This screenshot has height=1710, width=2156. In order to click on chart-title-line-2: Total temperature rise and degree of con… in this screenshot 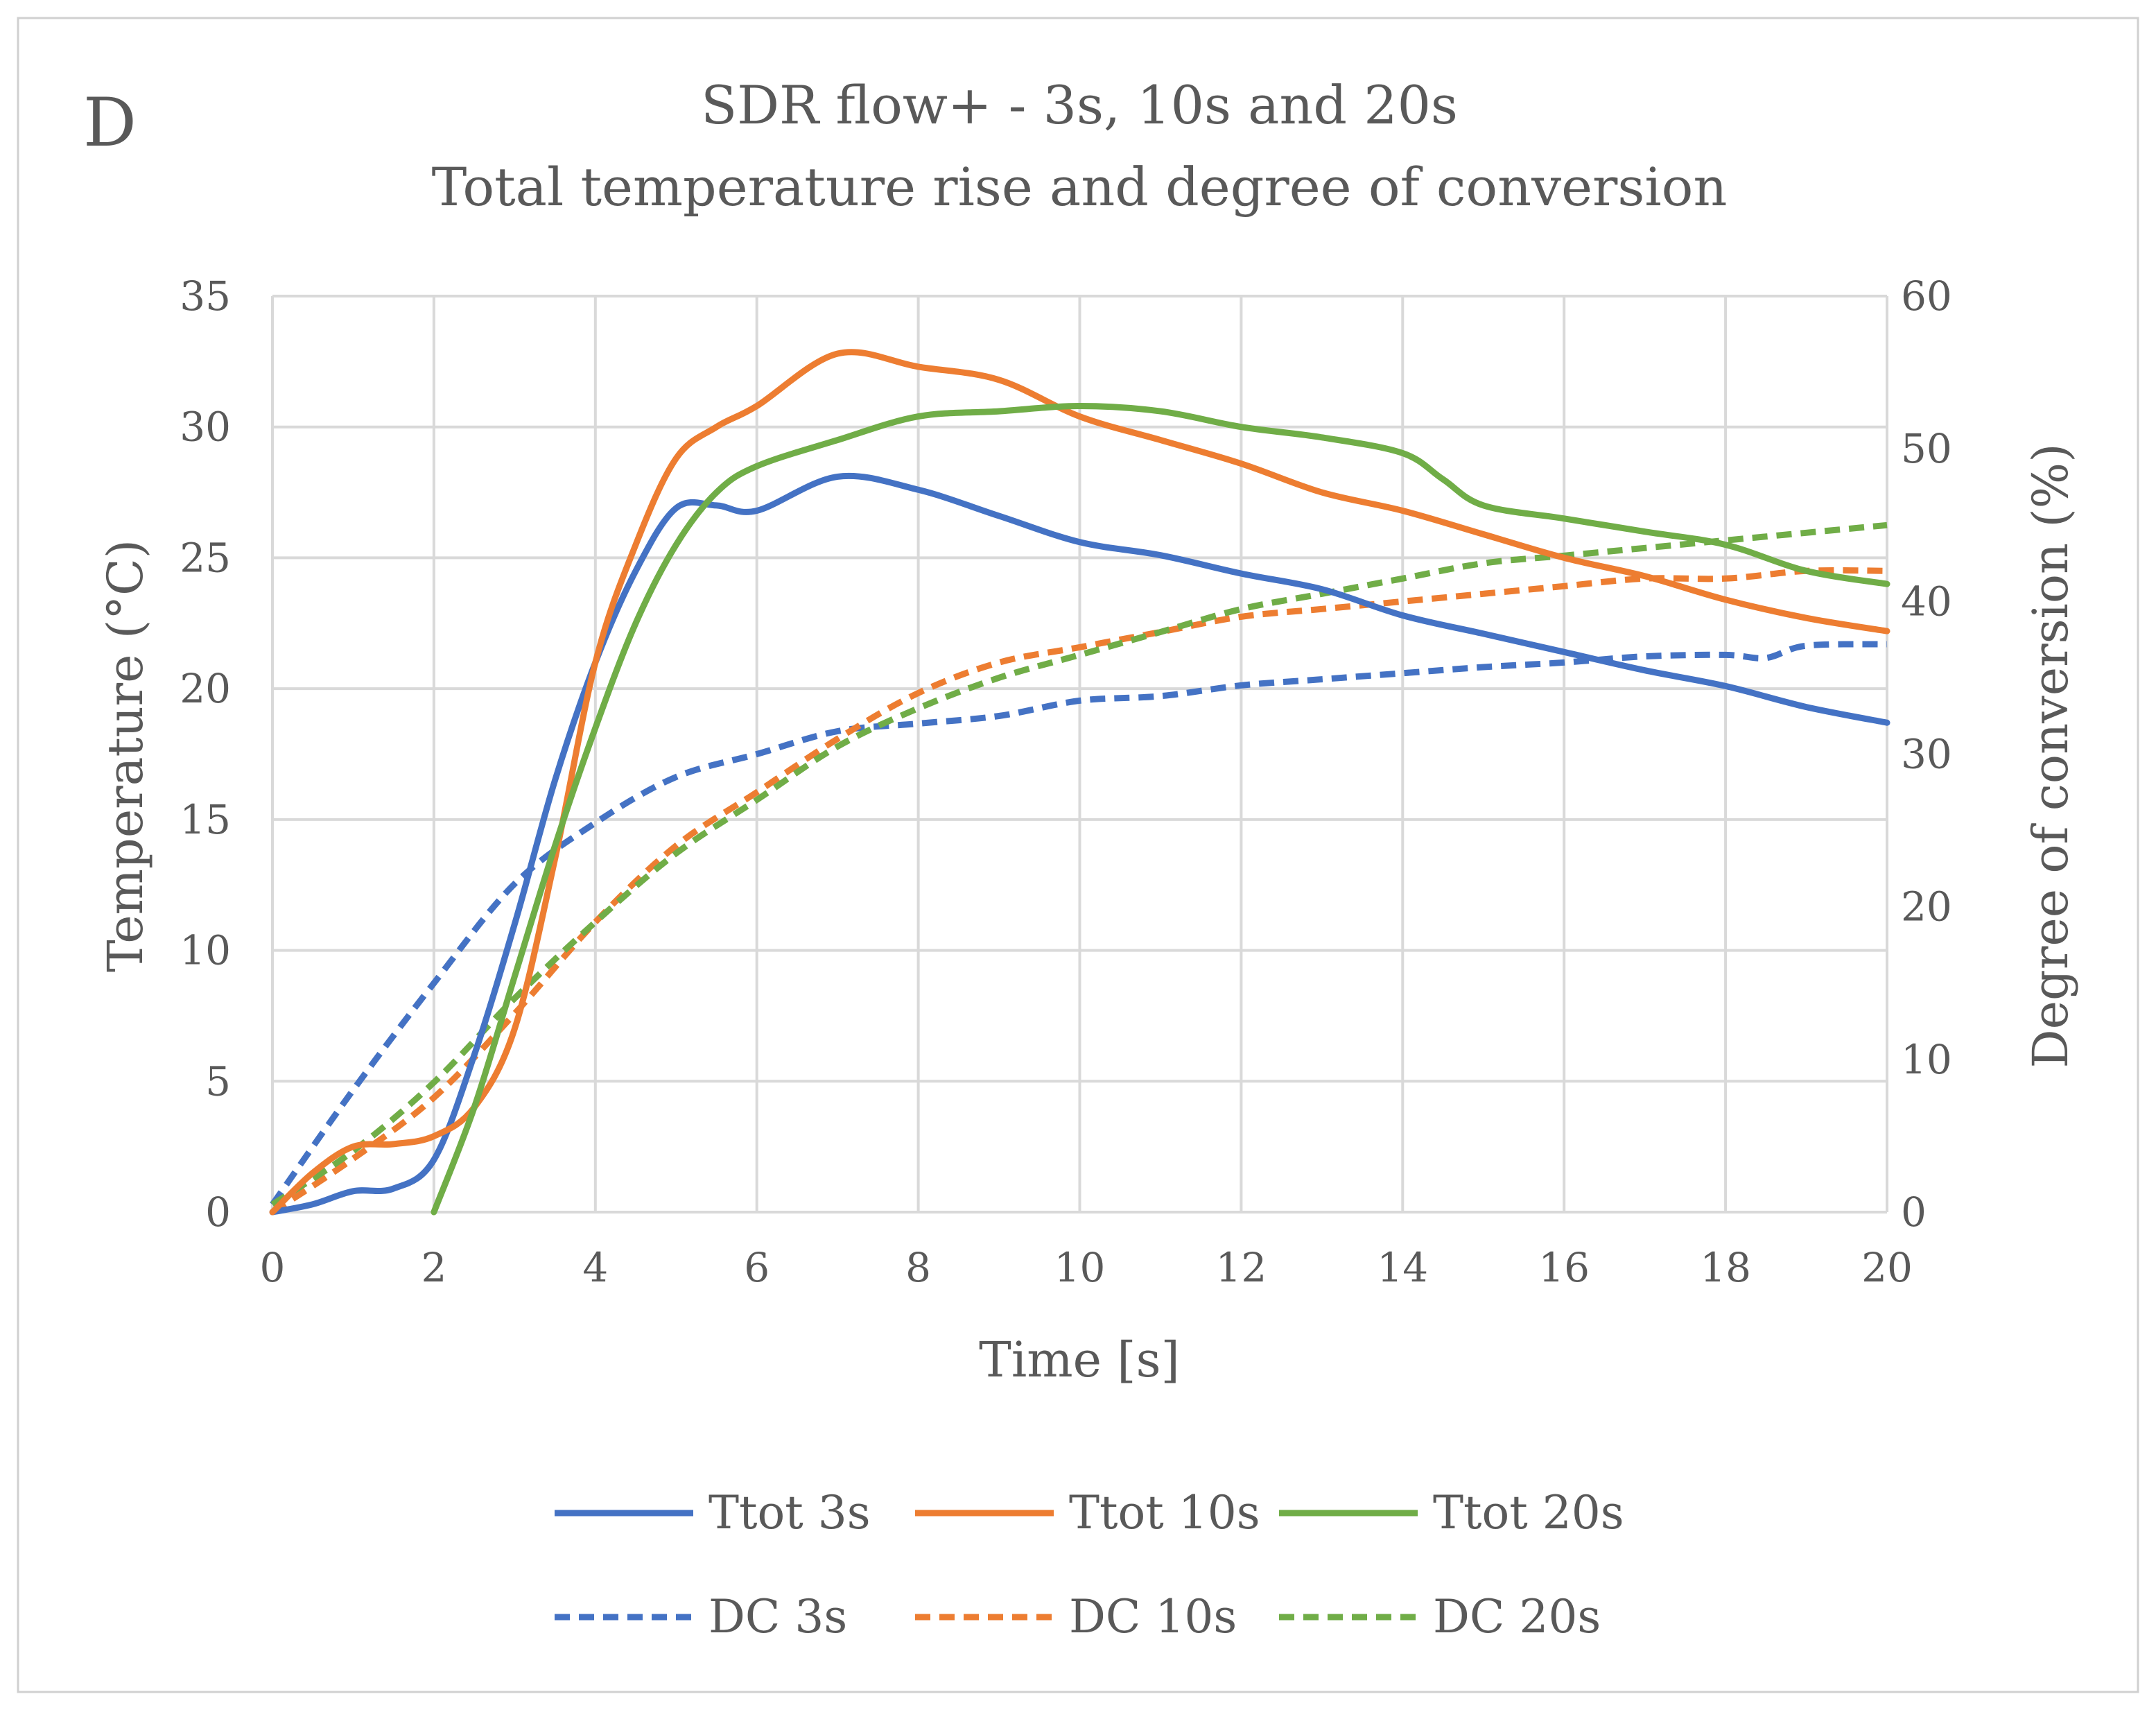, I will do `click(1080, 187)`.